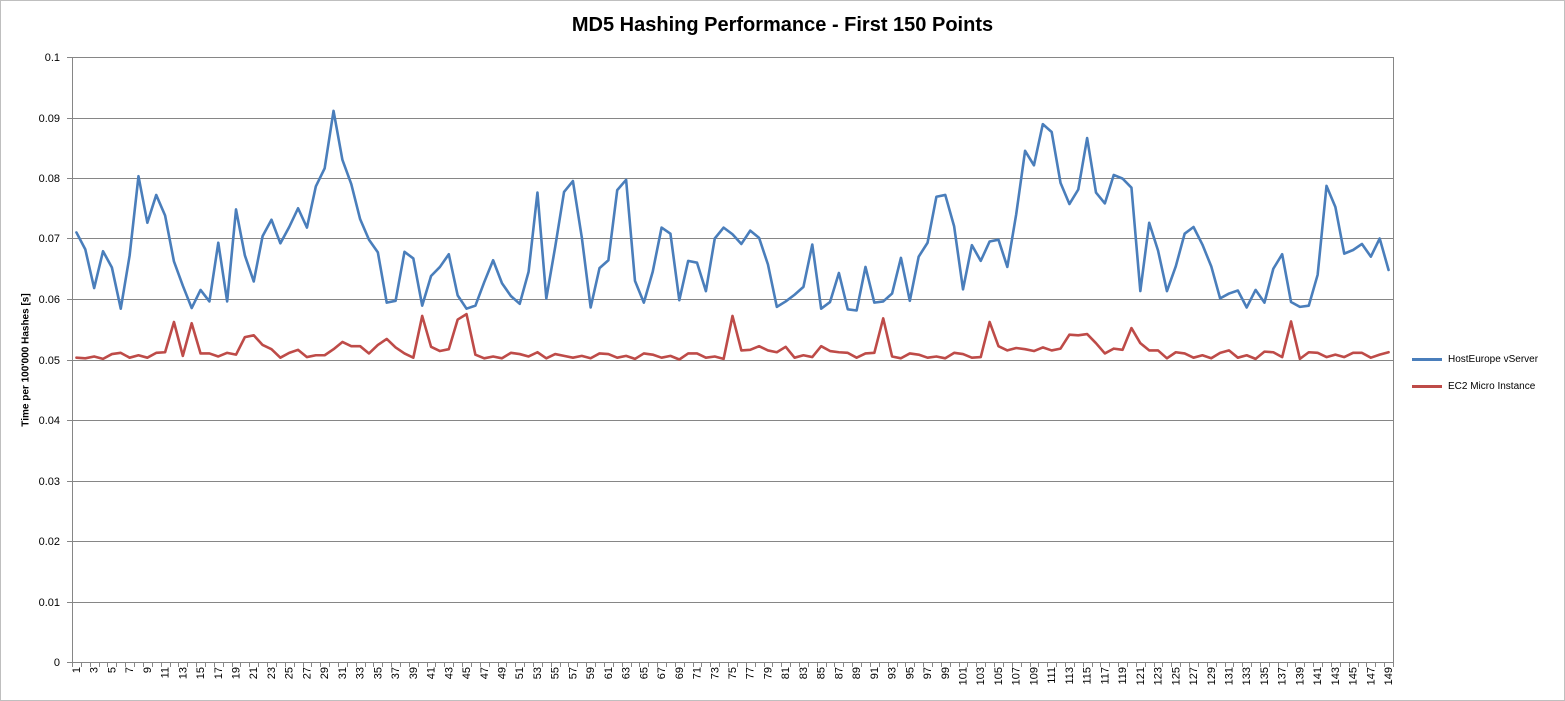 Image resolution: width=1565 pixels, height=701 pixels. Describe the element at coordinates (49, 421) in the screenshot. I see `y-tick-label: 0.04` at that location.